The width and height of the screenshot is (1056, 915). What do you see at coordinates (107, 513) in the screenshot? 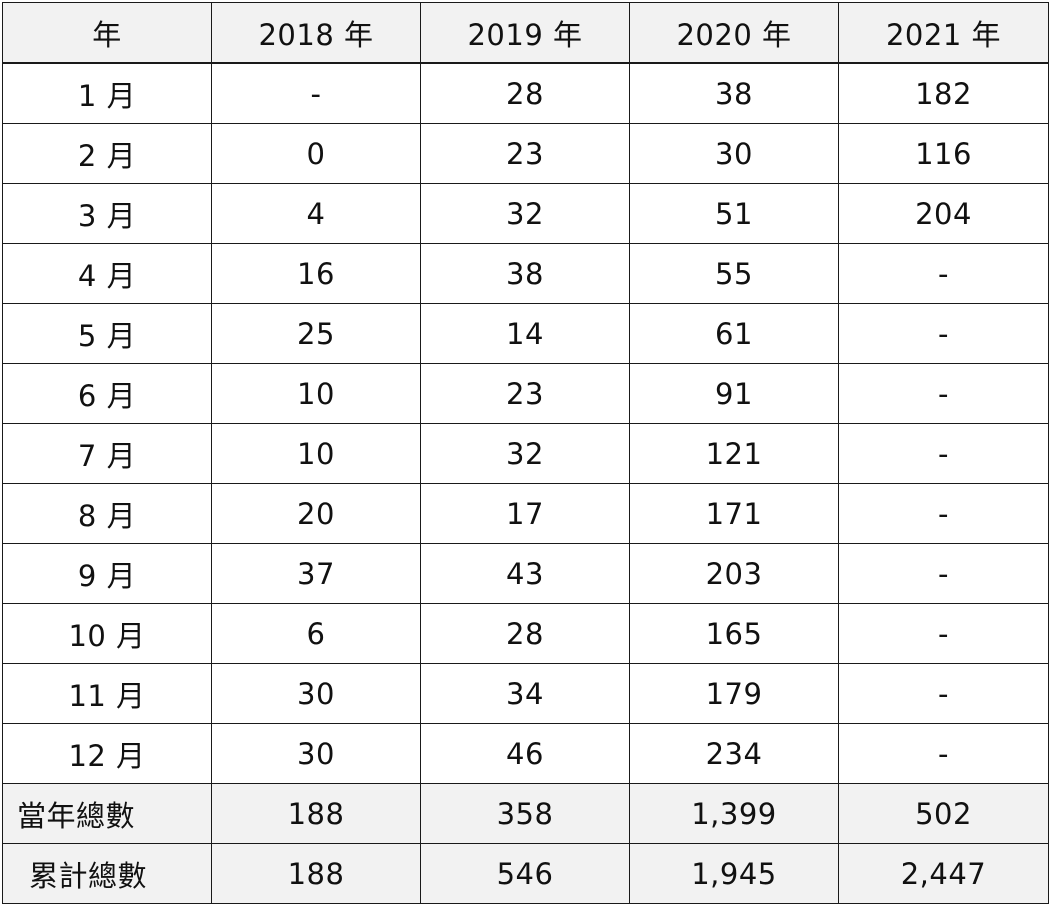
I see `month-label-cell: 8 月` at bounding box center [107, 513].